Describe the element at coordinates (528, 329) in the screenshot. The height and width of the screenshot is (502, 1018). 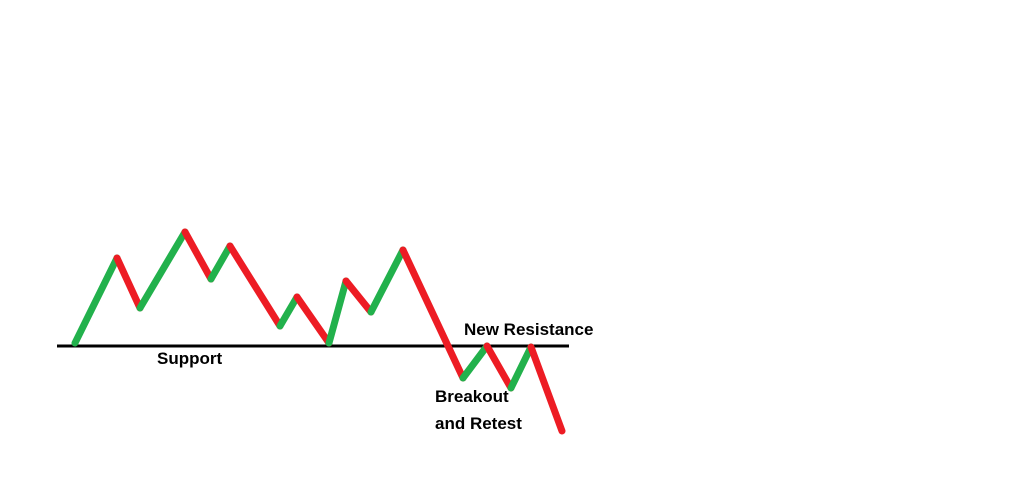
I see `new-resistance-label: New Resistance` at that location.